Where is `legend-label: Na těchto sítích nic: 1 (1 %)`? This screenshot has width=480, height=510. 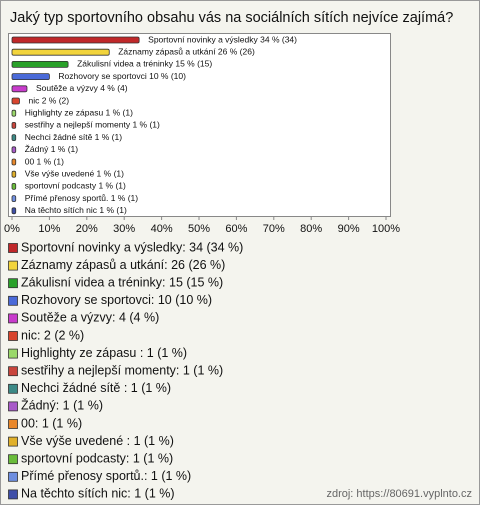 legend-label: Na těchto sítích nic: 1 (1 %) is located at coordinates (98, 494).